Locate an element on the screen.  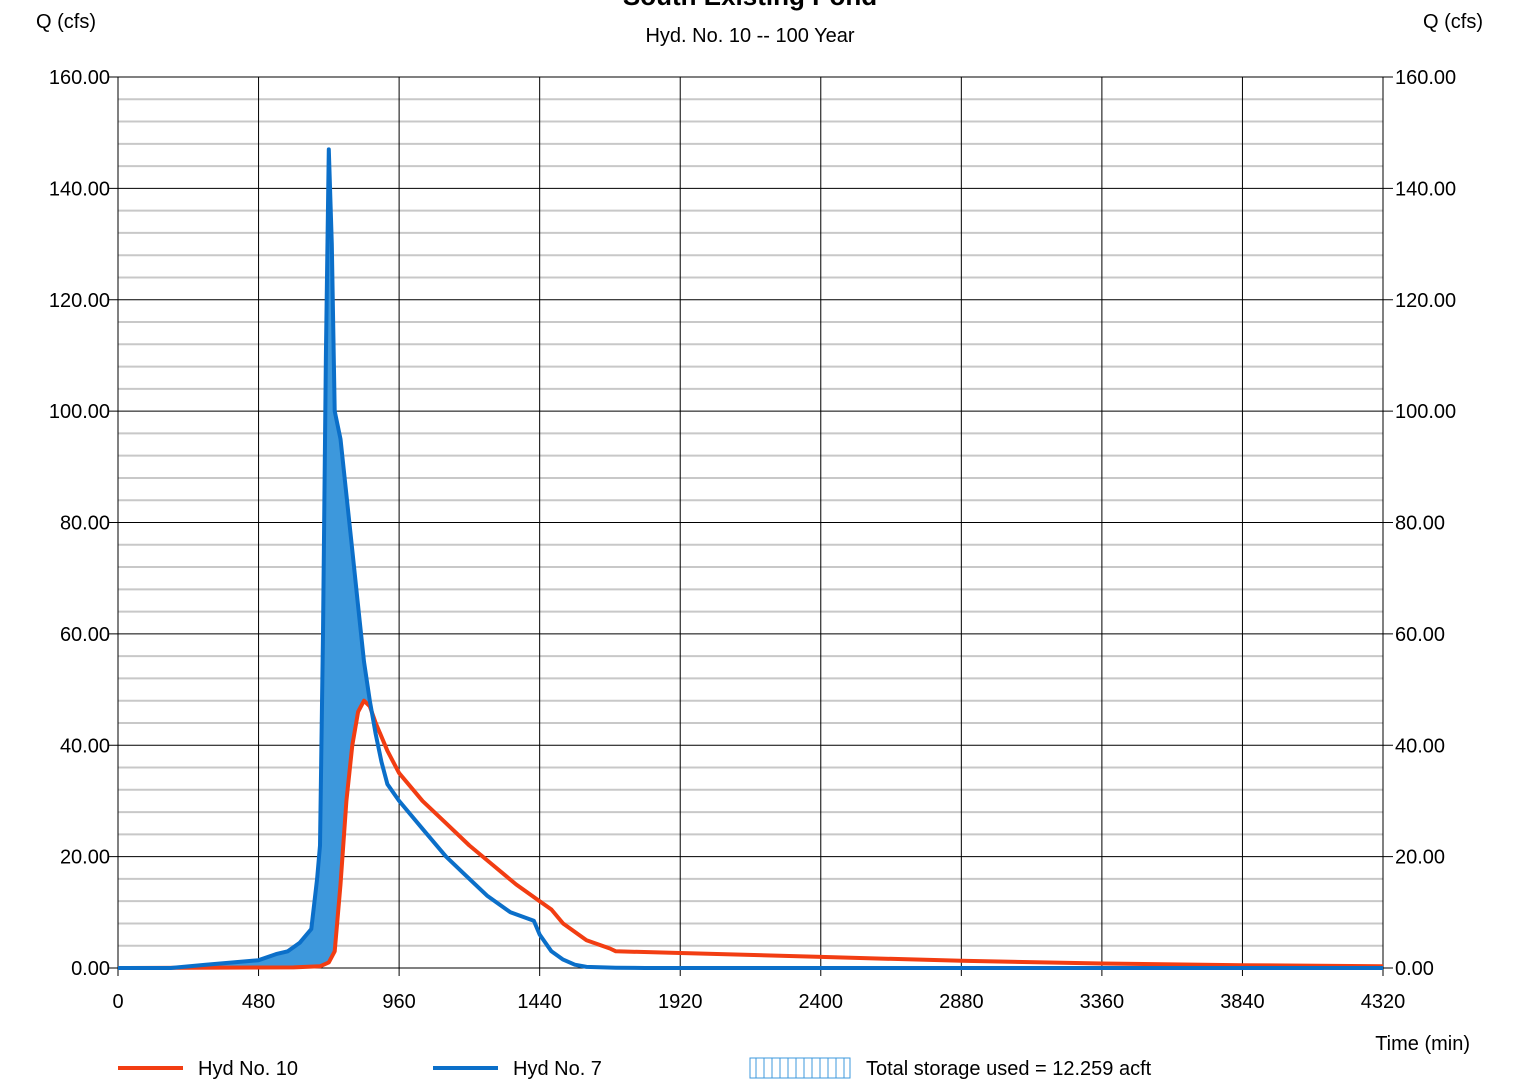
y2-tick-label: 0.00 is located at coordinates (1414, 969).